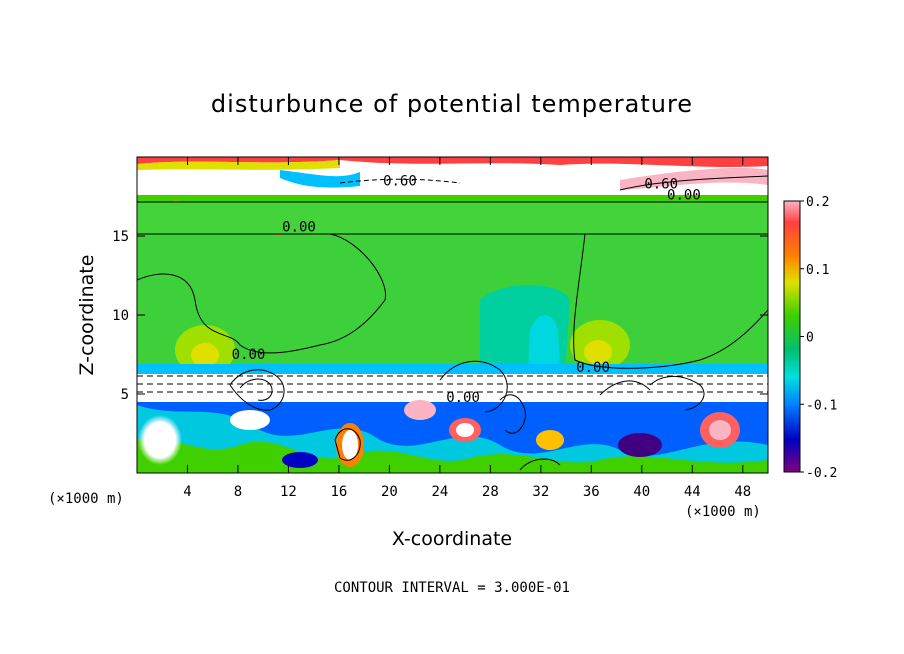  Describe the element at coordinates (694, 179) in the screenshot. I see `field-top-right-red` at that location.